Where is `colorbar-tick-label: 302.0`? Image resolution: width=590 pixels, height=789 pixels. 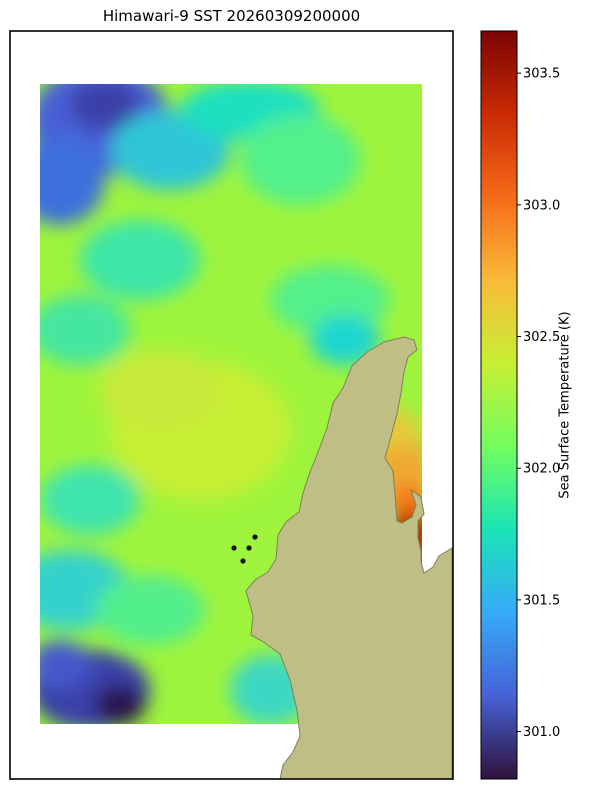 colorbar-tick-label: 302.0 is located at coordinates (541, 469).